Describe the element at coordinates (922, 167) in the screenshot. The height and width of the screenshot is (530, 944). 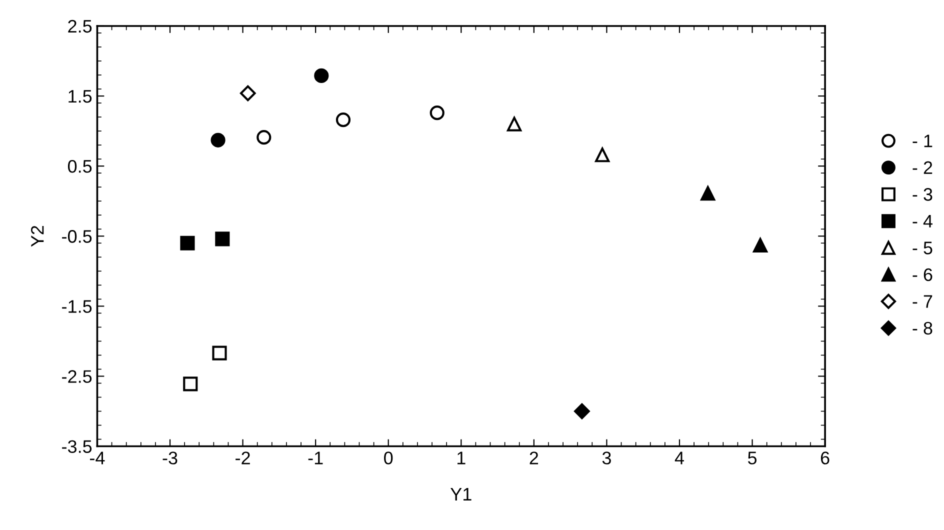
I see `legend-label: - 2` at that location.